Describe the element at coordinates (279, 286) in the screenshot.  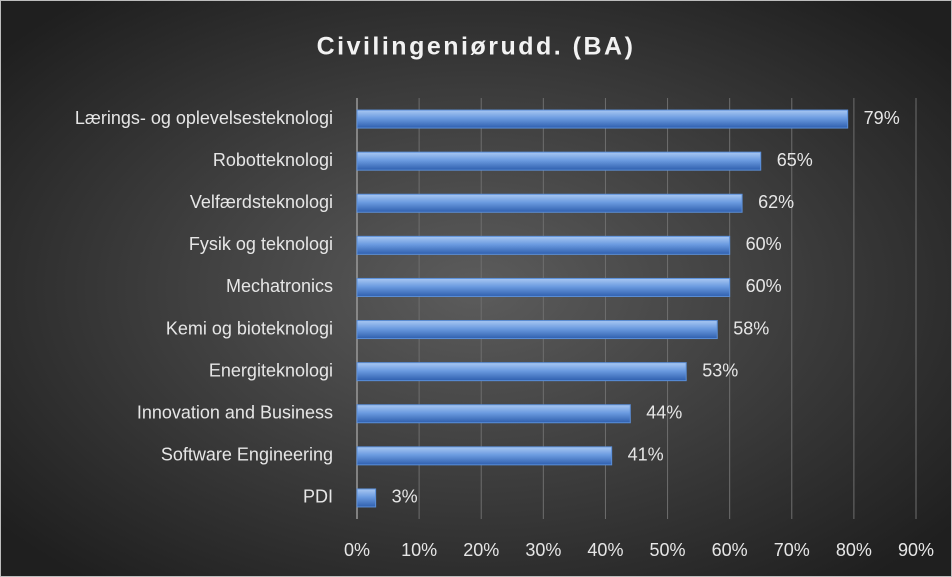
I see `category-label: Mechatronics` at that location.